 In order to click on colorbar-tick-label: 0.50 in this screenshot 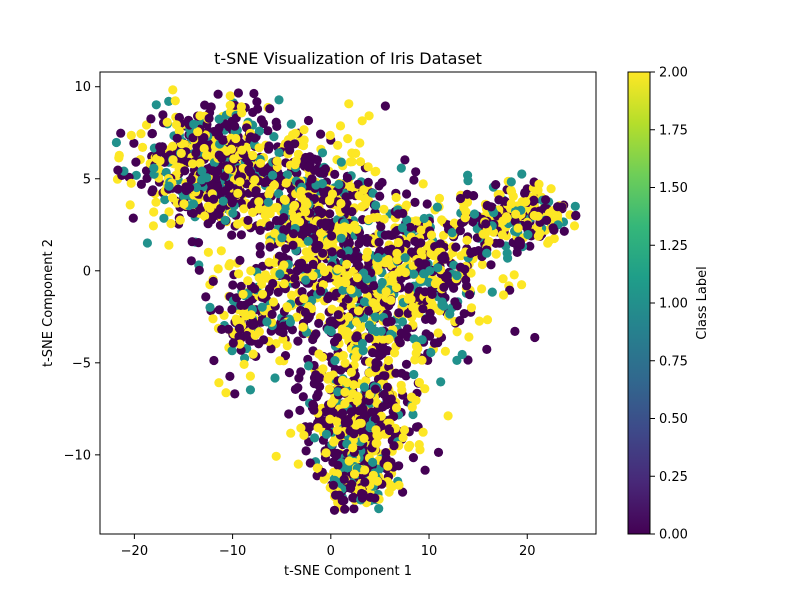, I will do `click(673, 419)`.